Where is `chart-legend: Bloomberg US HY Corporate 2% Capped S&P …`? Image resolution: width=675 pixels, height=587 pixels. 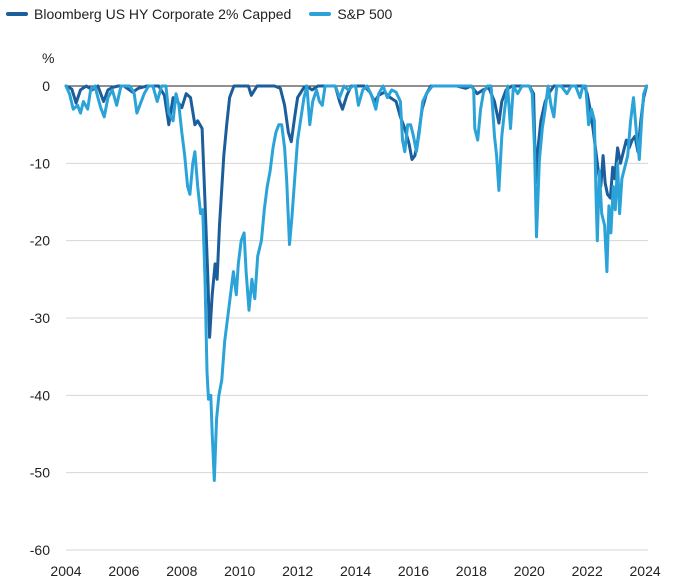 chart-legend: Bloomberg US HY Corporate 2% Capped S&P … is located at coordinates (208, 14).